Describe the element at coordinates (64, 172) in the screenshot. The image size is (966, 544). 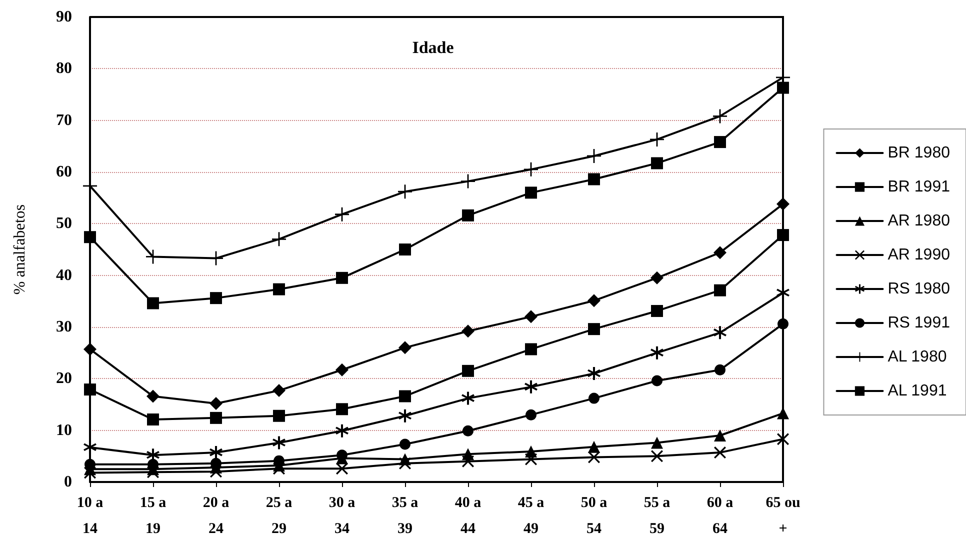
I see `y-tick-label: 60` at that location.